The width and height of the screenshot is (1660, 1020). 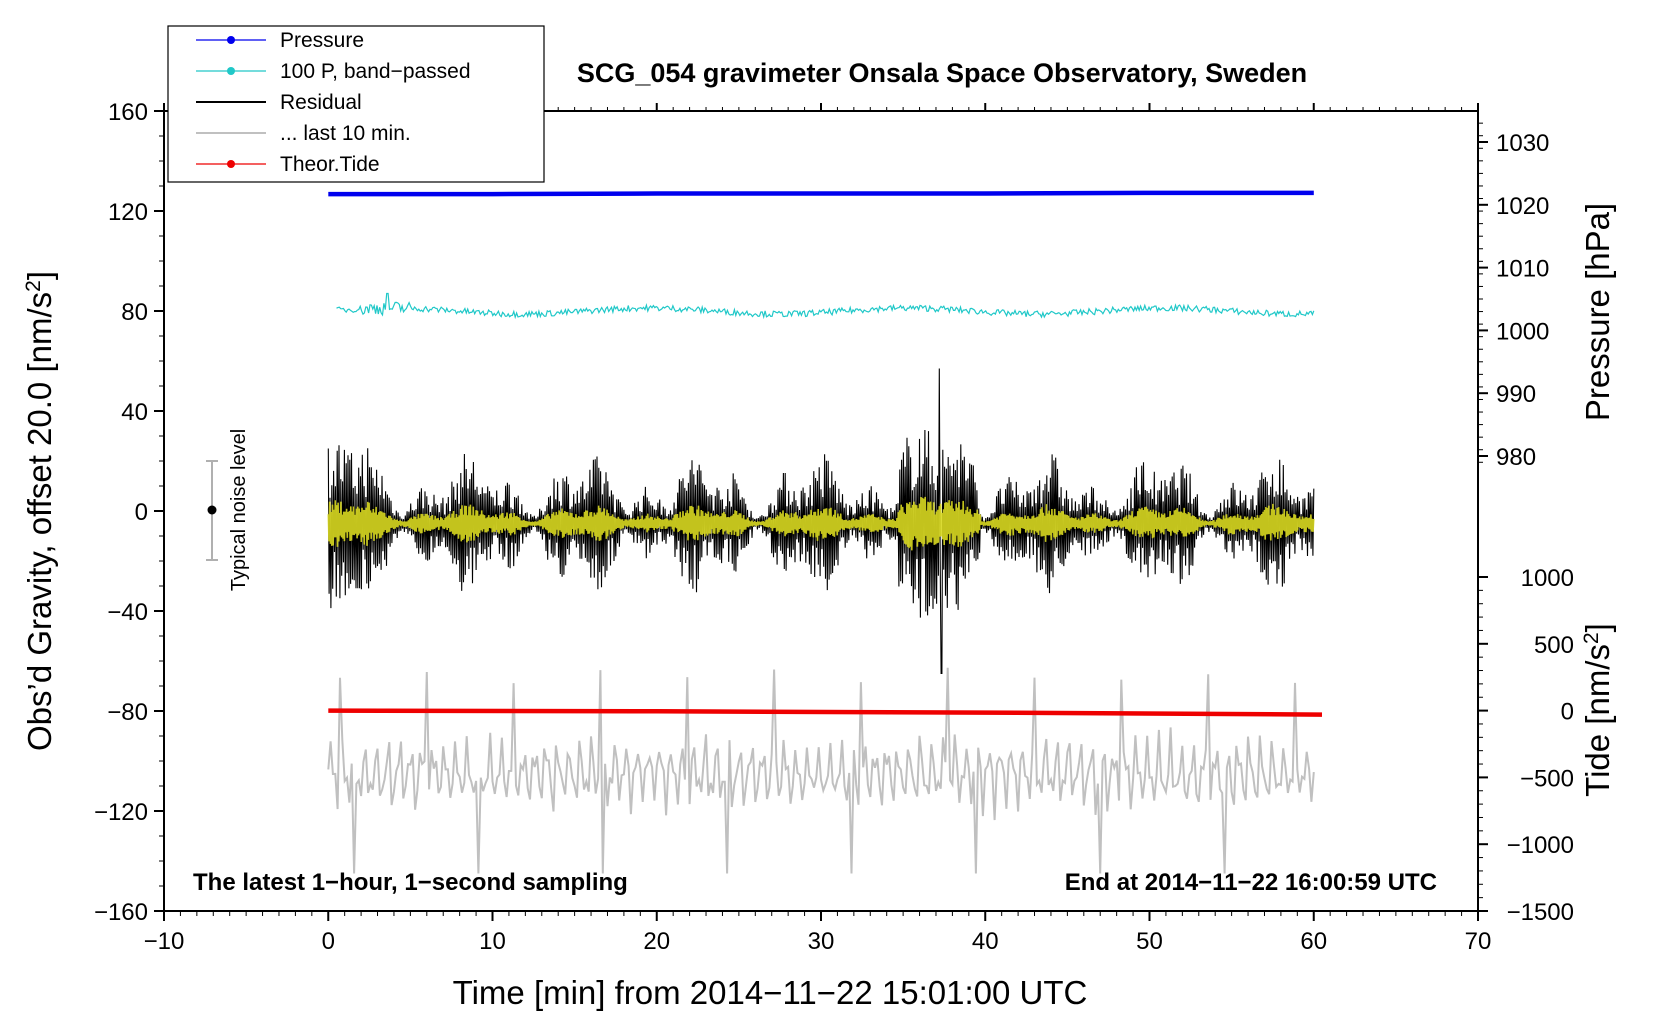 I want to click on last-10-min-line, so click(x=821, y=770).